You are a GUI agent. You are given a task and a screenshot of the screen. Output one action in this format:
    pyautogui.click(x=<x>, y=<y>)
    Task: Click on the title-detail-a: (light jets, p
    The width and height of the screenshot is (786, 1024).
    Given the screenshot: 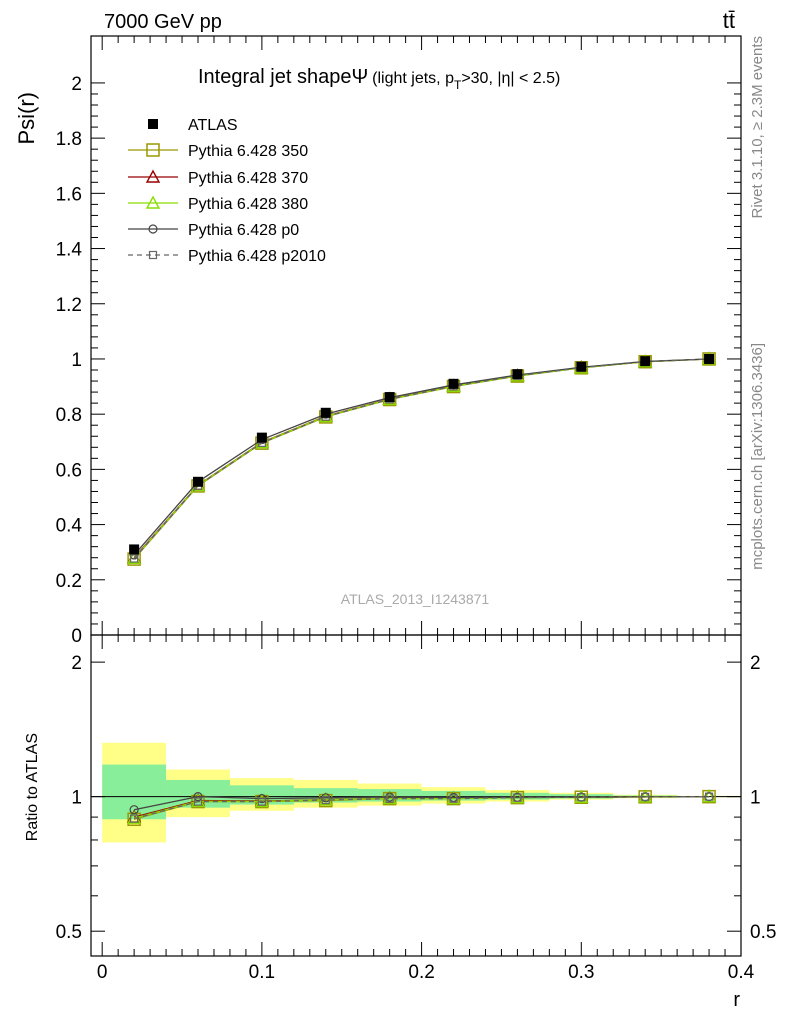 What is the action you would take?
    pyautogui.click(x=413, y=78)
    